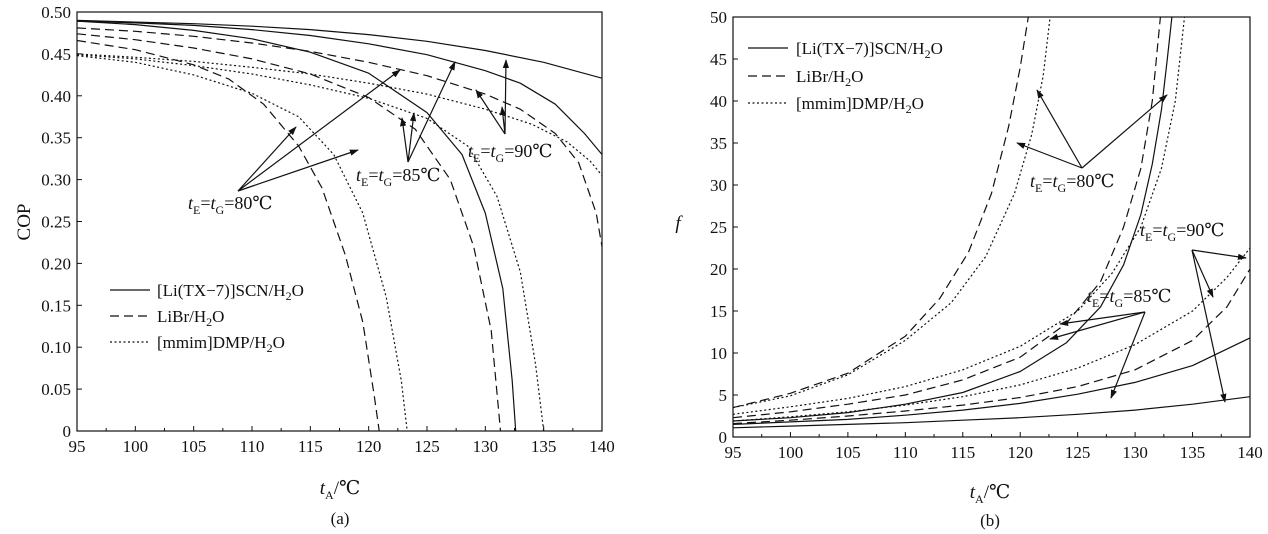 The width and height of the screenshot is (1268, 534). I want to click on y-tick-label: 0.40, so click(56, 96).